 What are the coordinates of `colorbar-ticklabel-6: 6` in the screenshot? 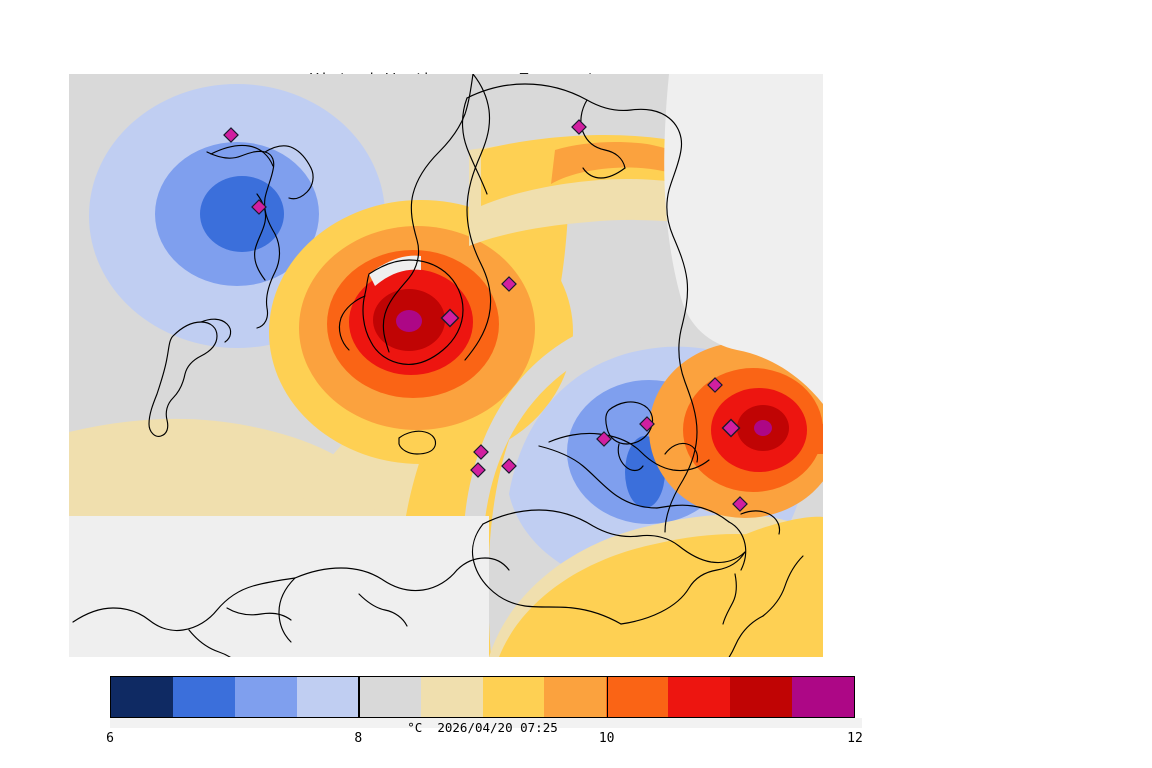 It's located at (110, 738).